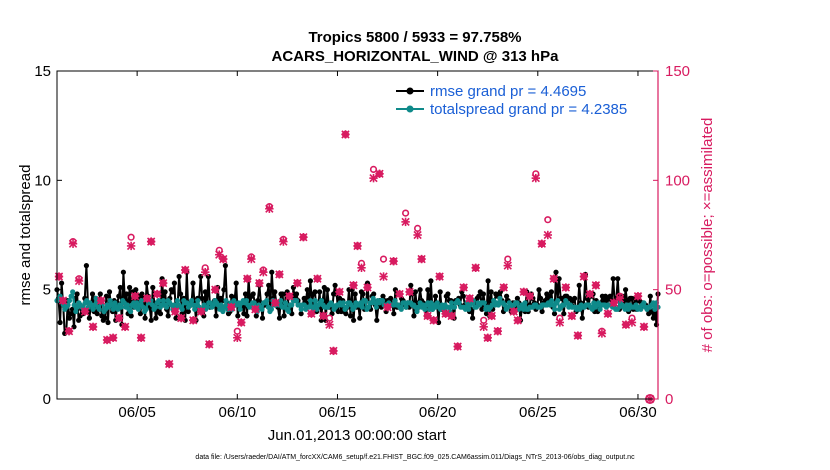  What do you see at coordinates (416, 56) in the screenshot?
I see `chart-subtitle: ACARS_HORIZONTAL_WIND @ 313 hPa` at bounding box center [416, 56].